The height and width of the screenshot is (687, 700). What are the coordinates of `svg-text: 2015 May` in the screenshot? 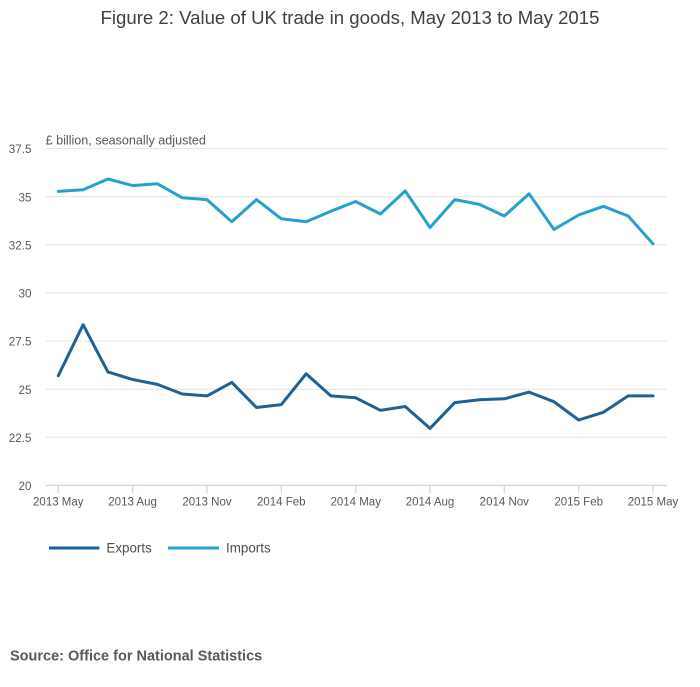 It's located at (653, 503).